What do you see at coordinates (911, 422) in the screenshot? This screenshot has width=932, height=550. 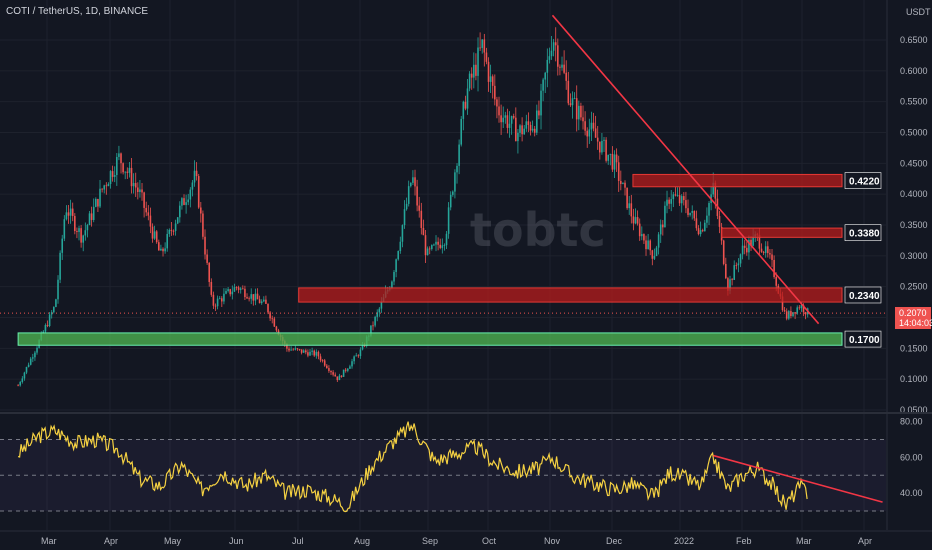 I see `rsi-tick-label: 80.00` at bounding box center [911, 422].